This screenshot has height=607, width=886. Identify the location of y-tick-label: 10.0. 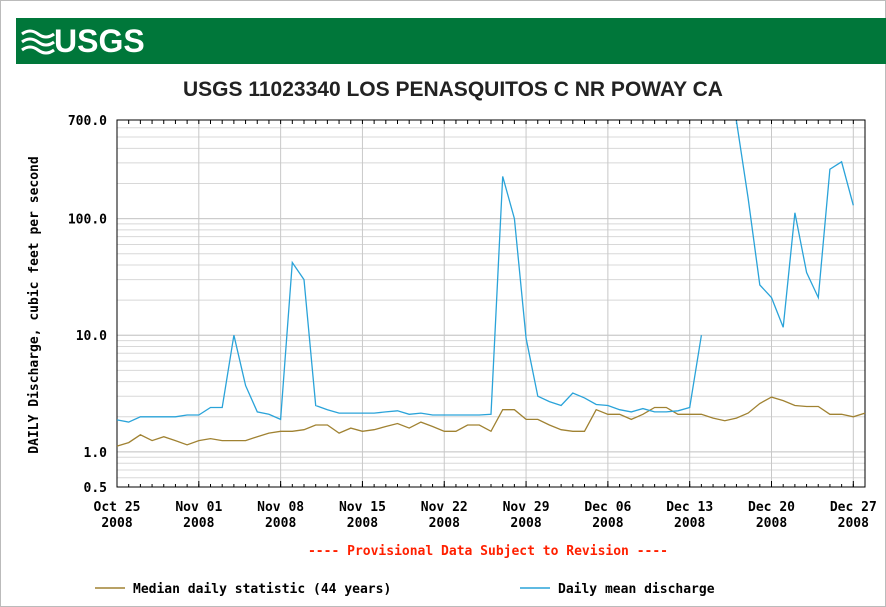
(91, 336).